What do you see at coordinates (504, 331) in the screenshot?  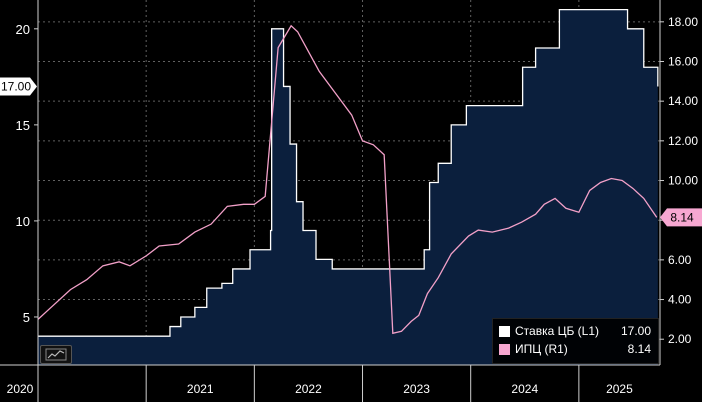 I see `legend-swatch-key-rate` at bounding box center [504, 331].